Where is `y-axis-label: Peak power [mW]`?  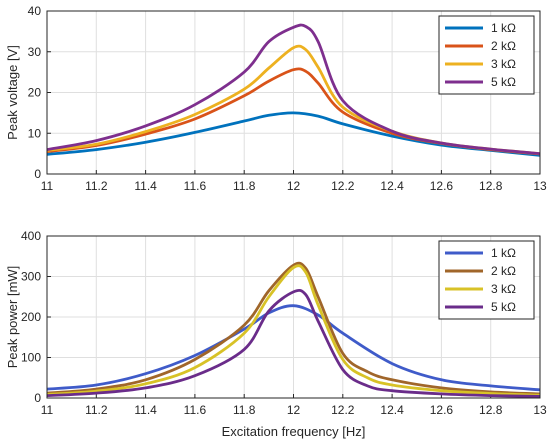
y-axis-label: Peak power [mW] is located at coordinates (12, 317).